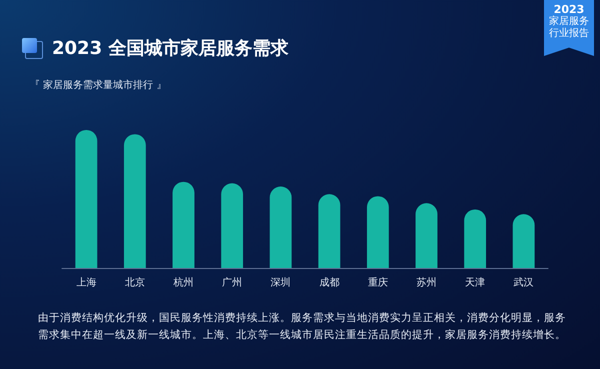 Image resolution: width=600 pixels, height=369 pixels. Describe the element at coordinates (232, 282) in the screenshot. I see `x-tick-label: 广州` at that location.